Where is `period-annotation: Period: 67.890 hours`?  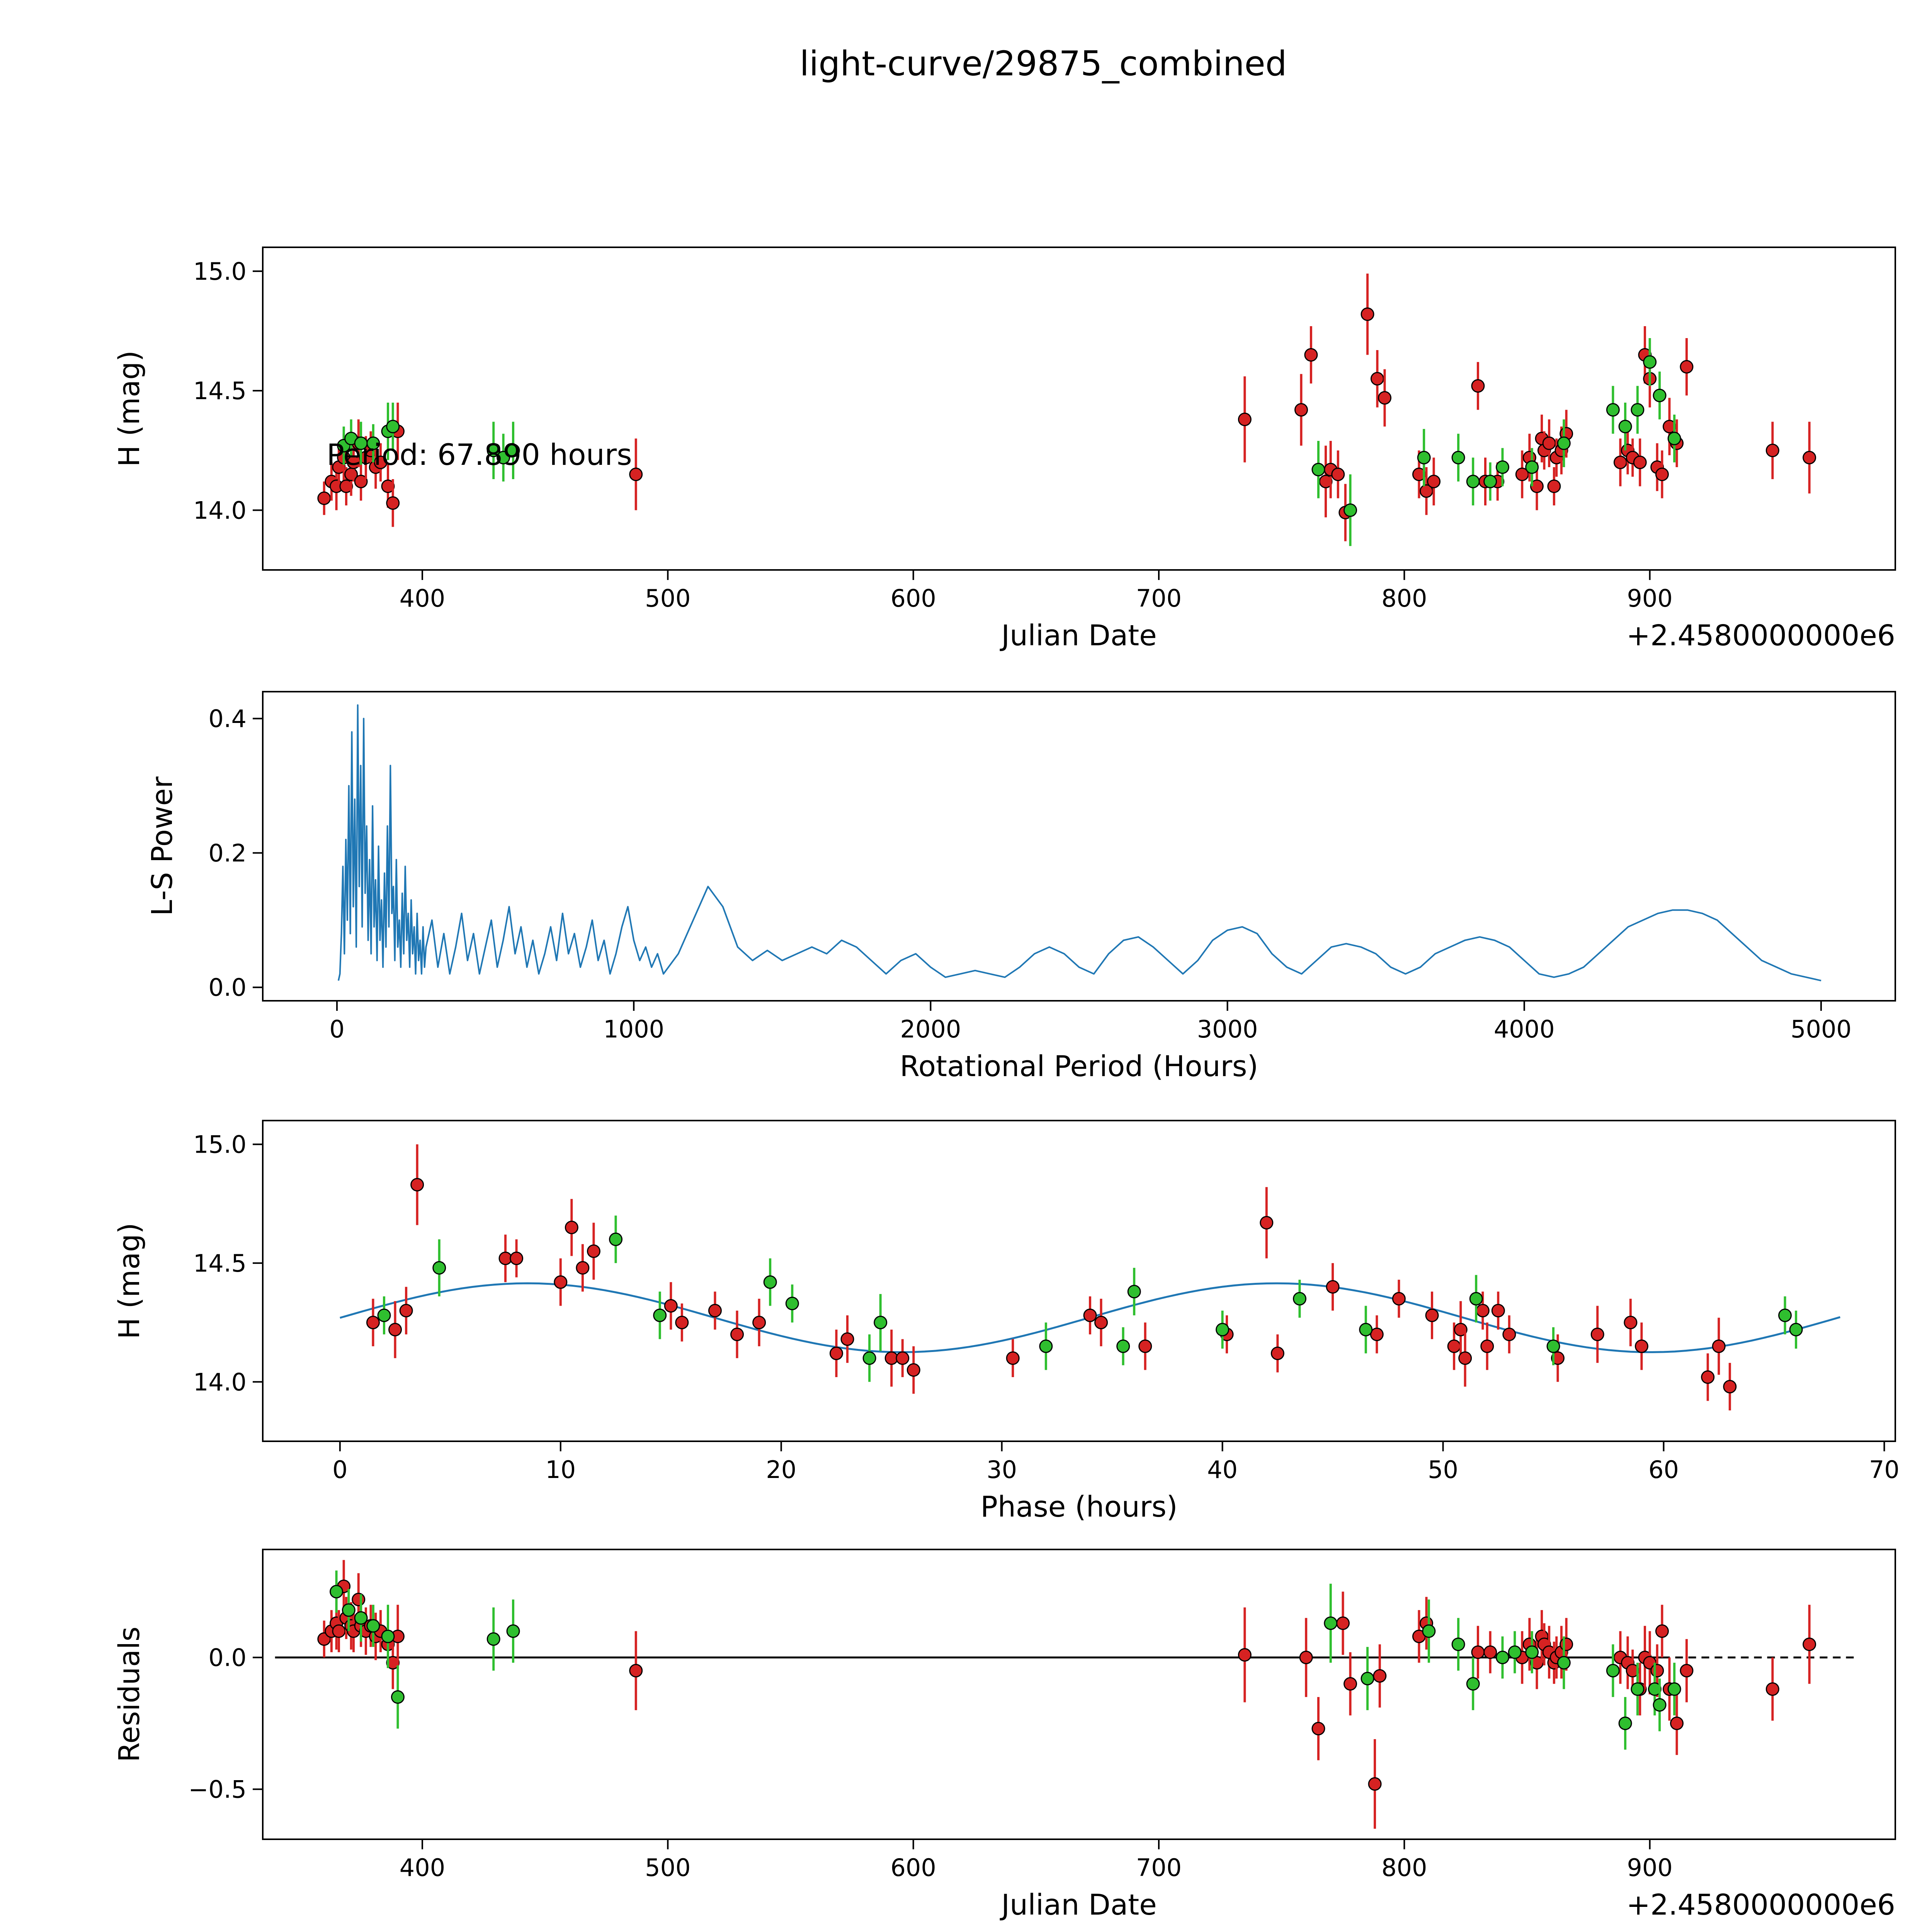
period-annotation: Period: 67.890 hours is located at coordinates (479, 454).